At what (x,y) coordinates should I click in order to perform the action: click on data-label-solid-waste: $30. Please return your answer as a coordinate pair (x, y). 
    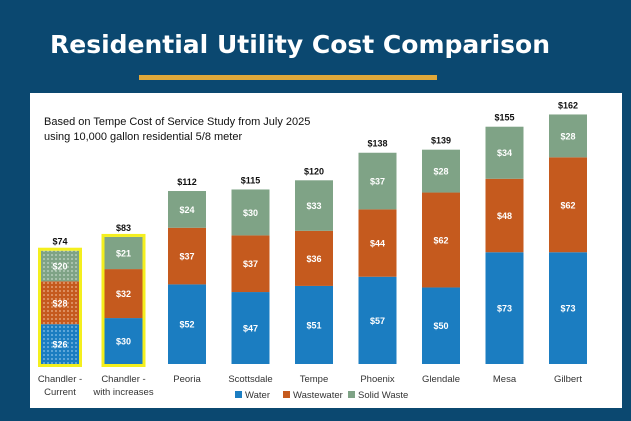
    Looking at the image, I should click on (250, 213).